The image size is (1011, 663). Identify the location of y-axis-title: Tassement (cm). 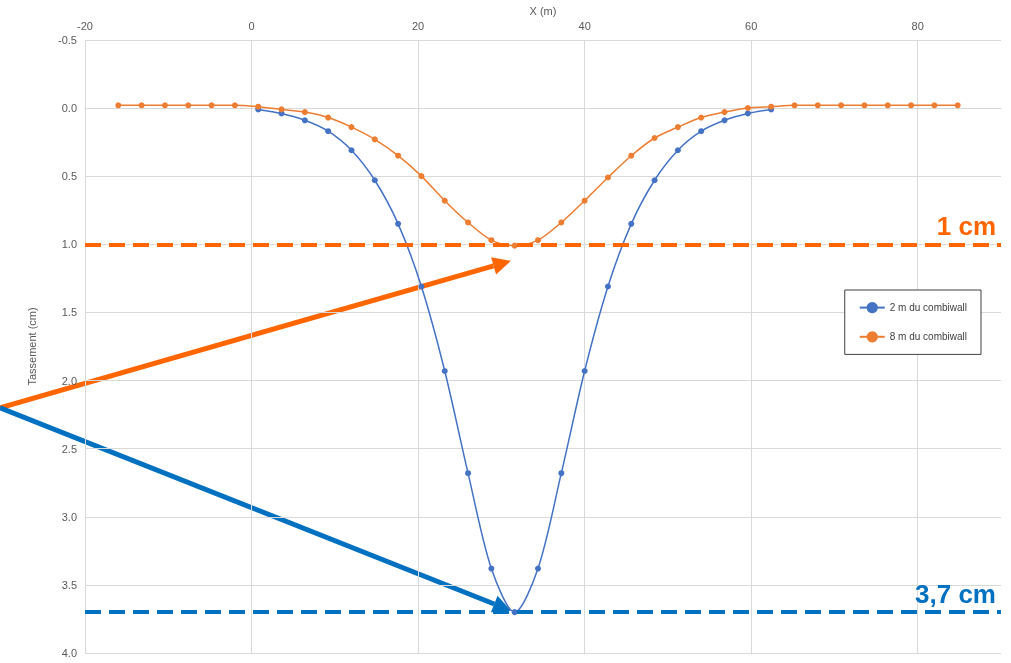
(31, 346).